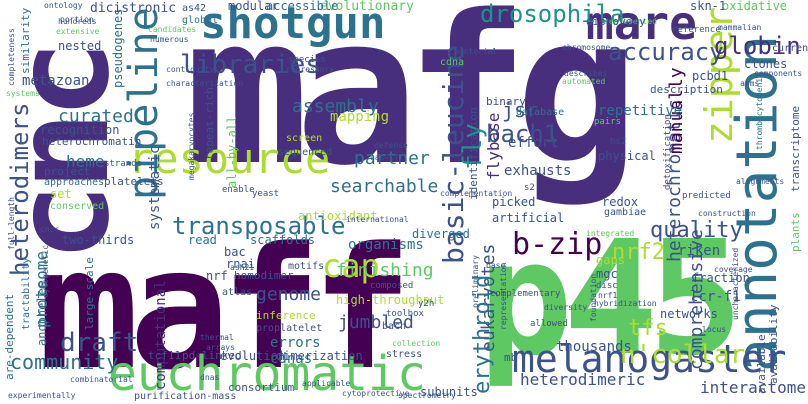 Image resolution: width=808 pixels, height=404 pixels. What do you see at coordinates (686, 89) in the screenshot?
I see `word: description` at bounding box center [686, 89].